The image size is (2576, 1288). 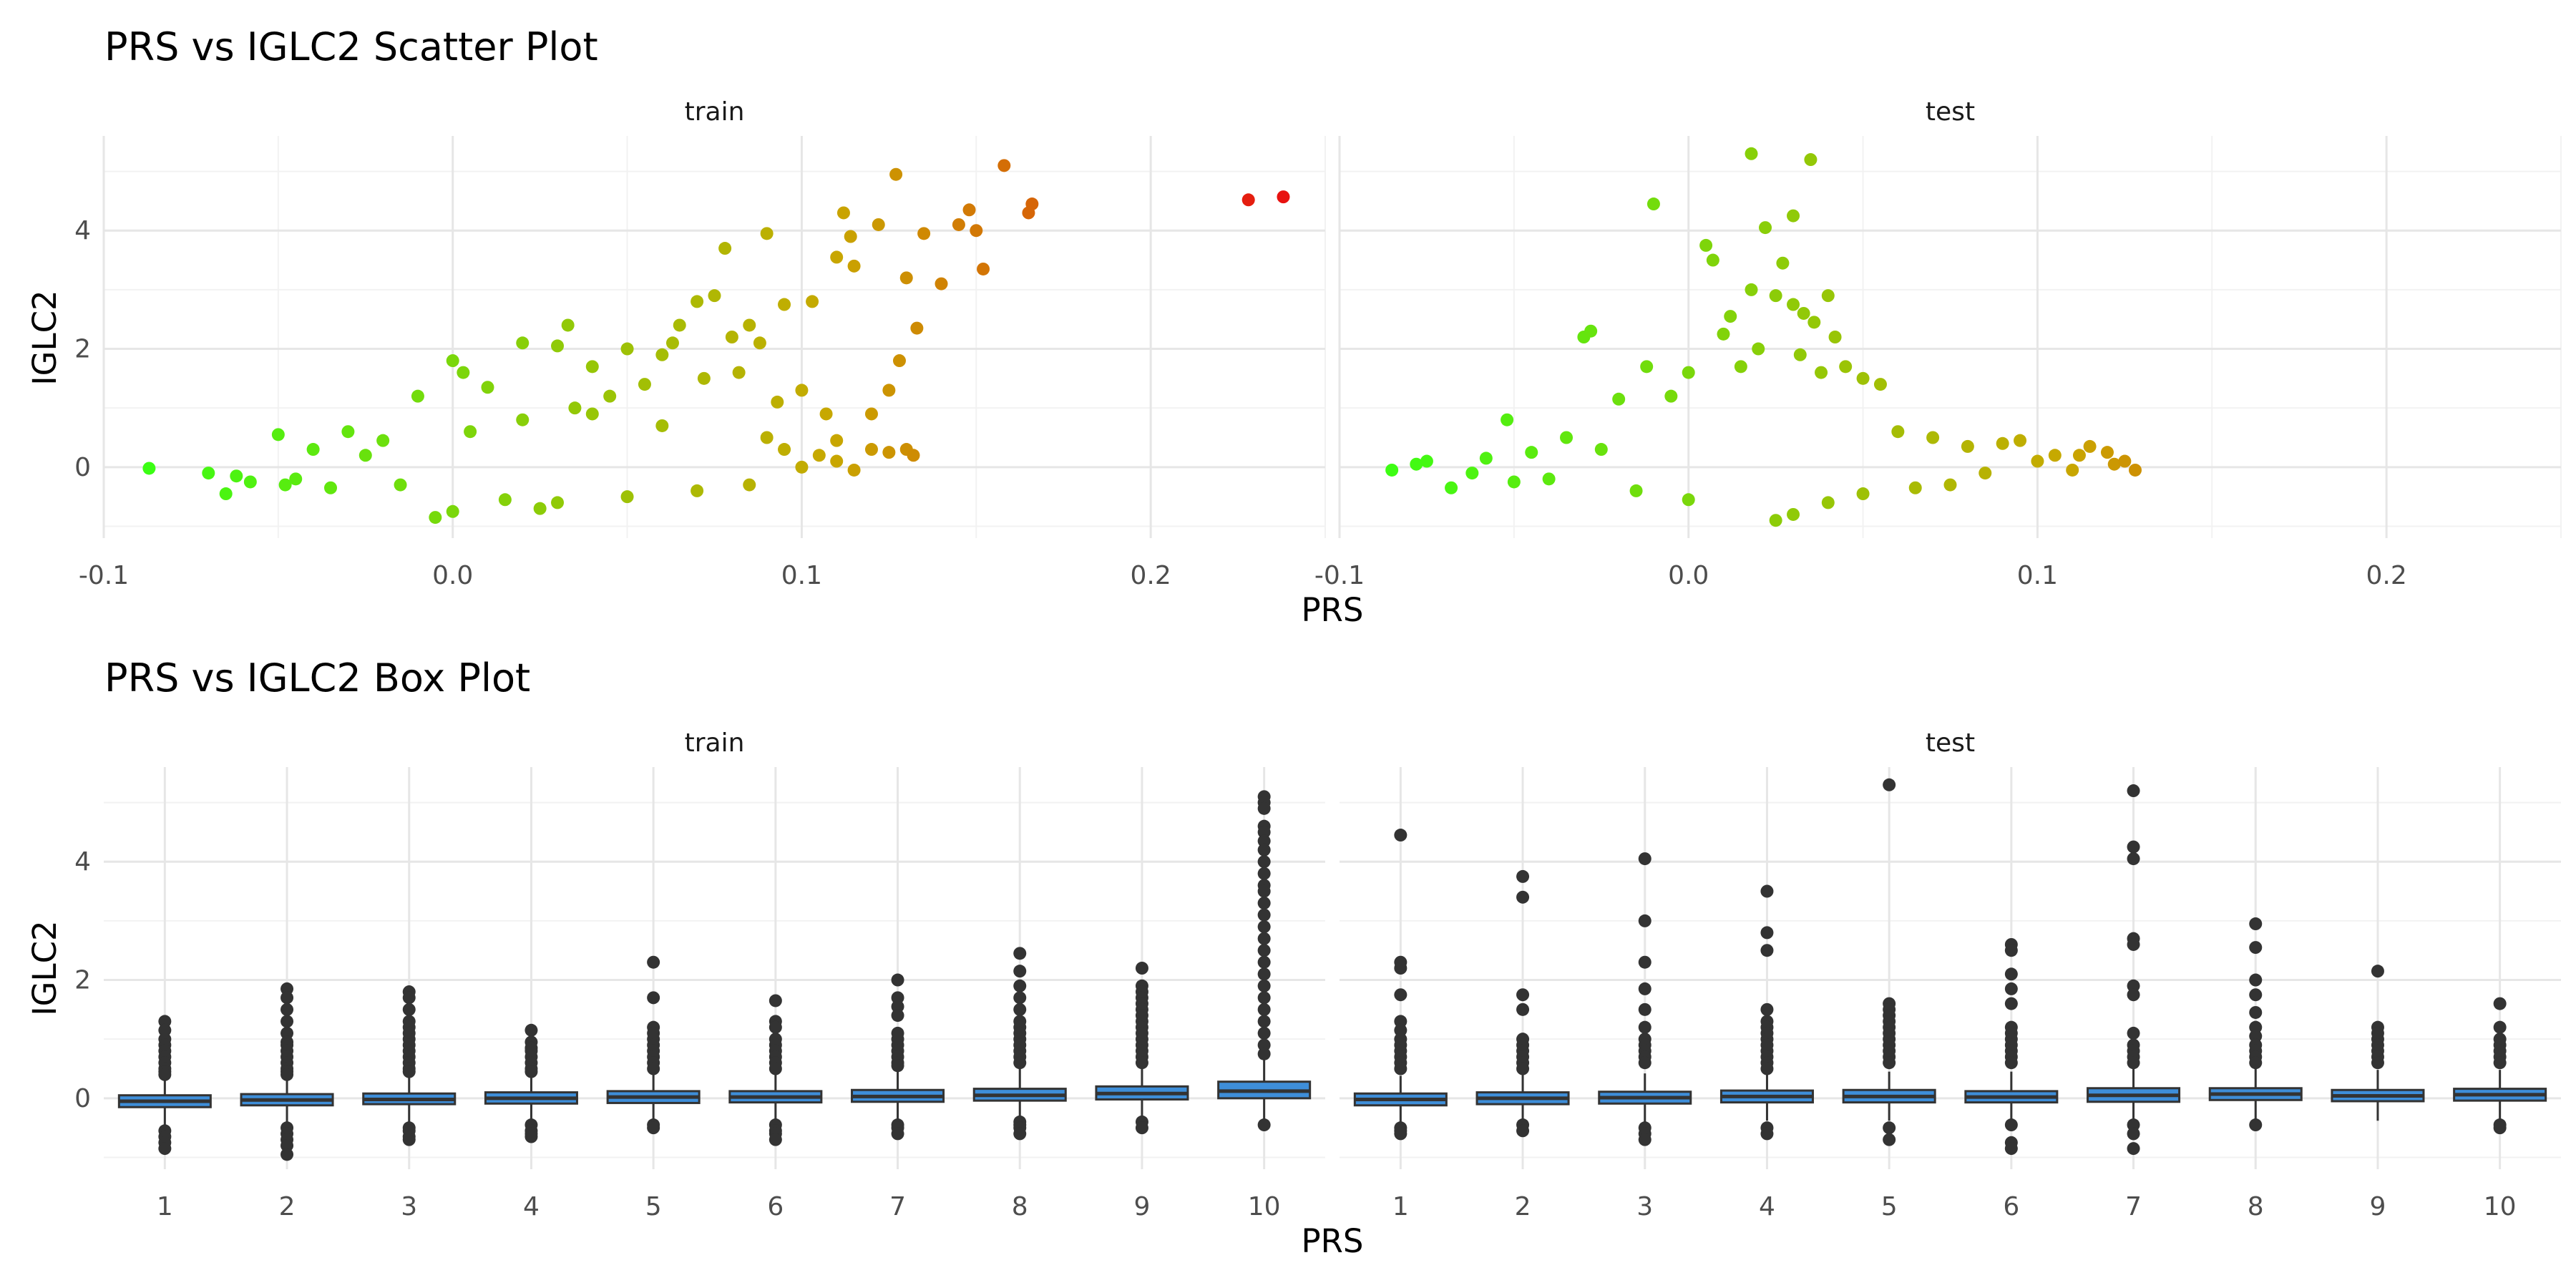 I want to click on x-tick-label: 0.0, so click(x=1688, y=575).